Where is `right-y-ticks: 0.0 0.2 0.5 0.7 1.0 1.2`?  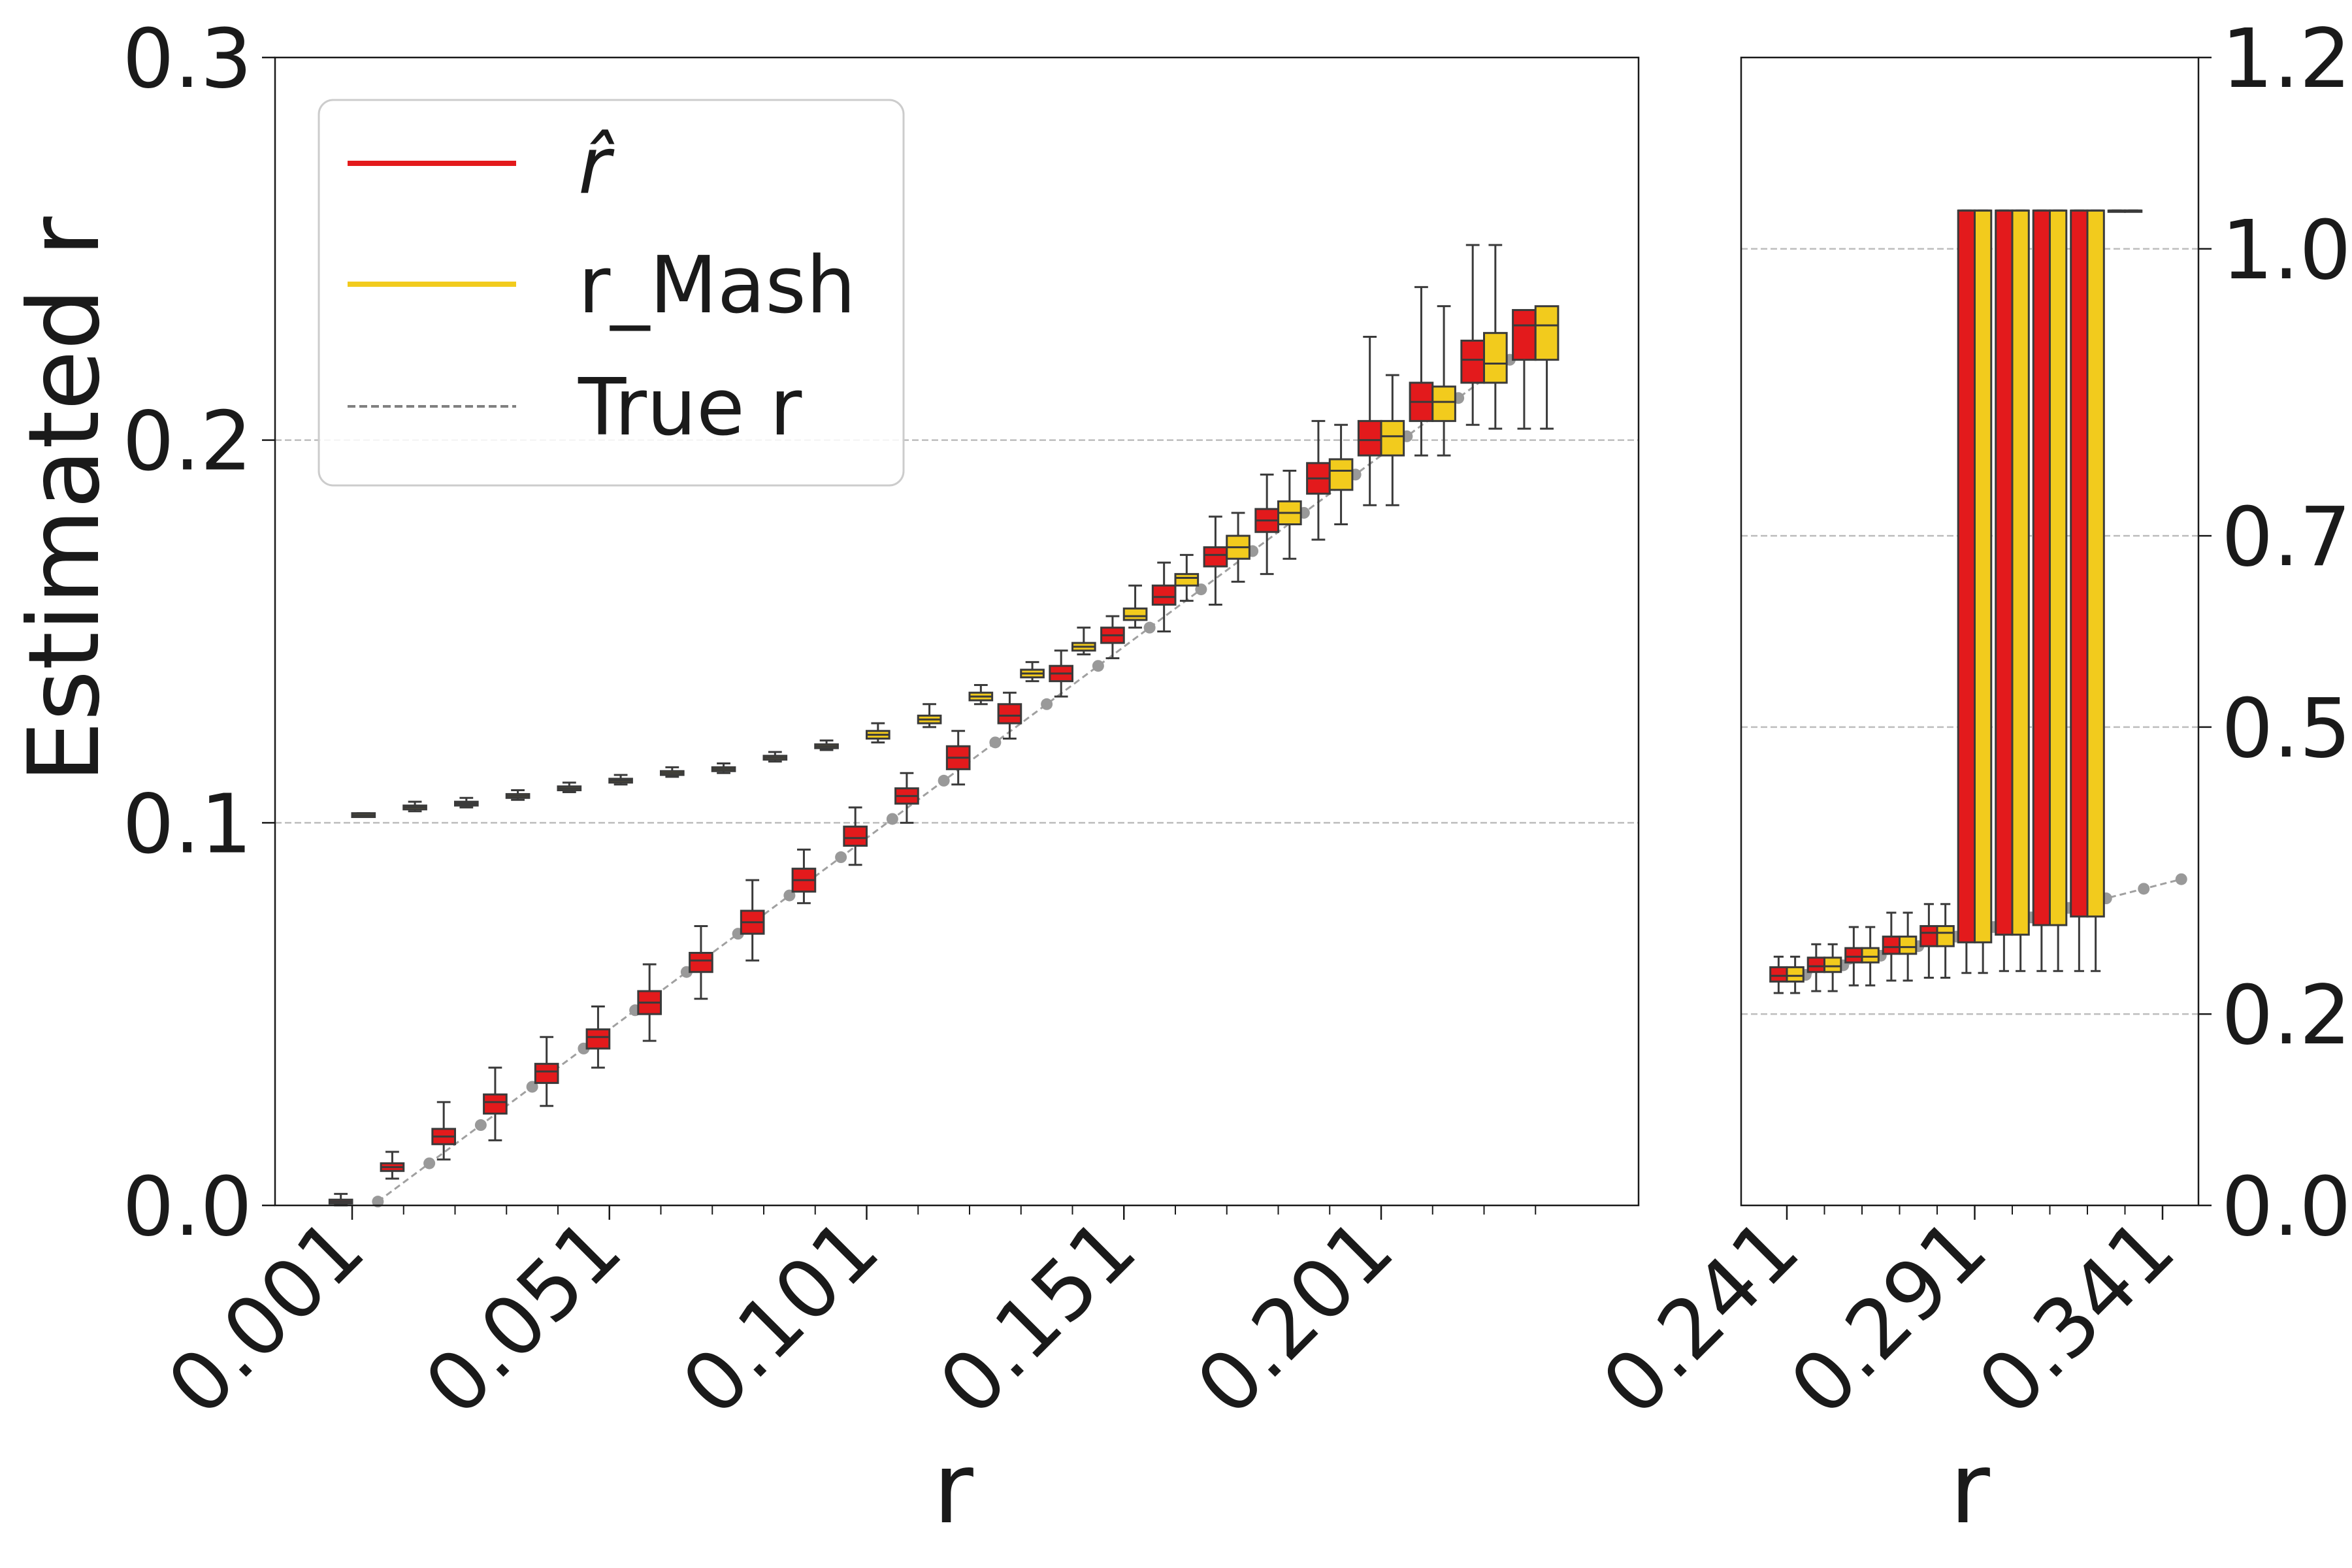 right-y-ticks: 0.0 0.2 0.5 0.7 1.0 1.2 is located at coordinates (2274, 633).